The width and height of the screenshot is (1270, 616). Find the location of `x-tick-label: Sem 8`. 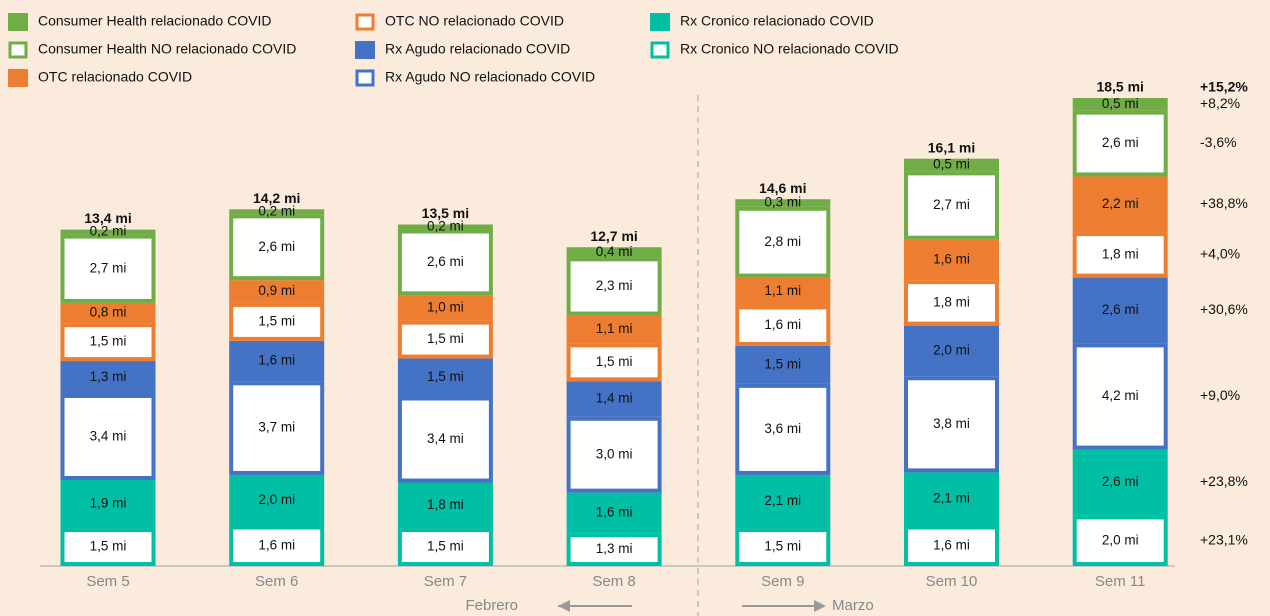

x-tick-label: Sem 8 is located at coordinates (613, 581).